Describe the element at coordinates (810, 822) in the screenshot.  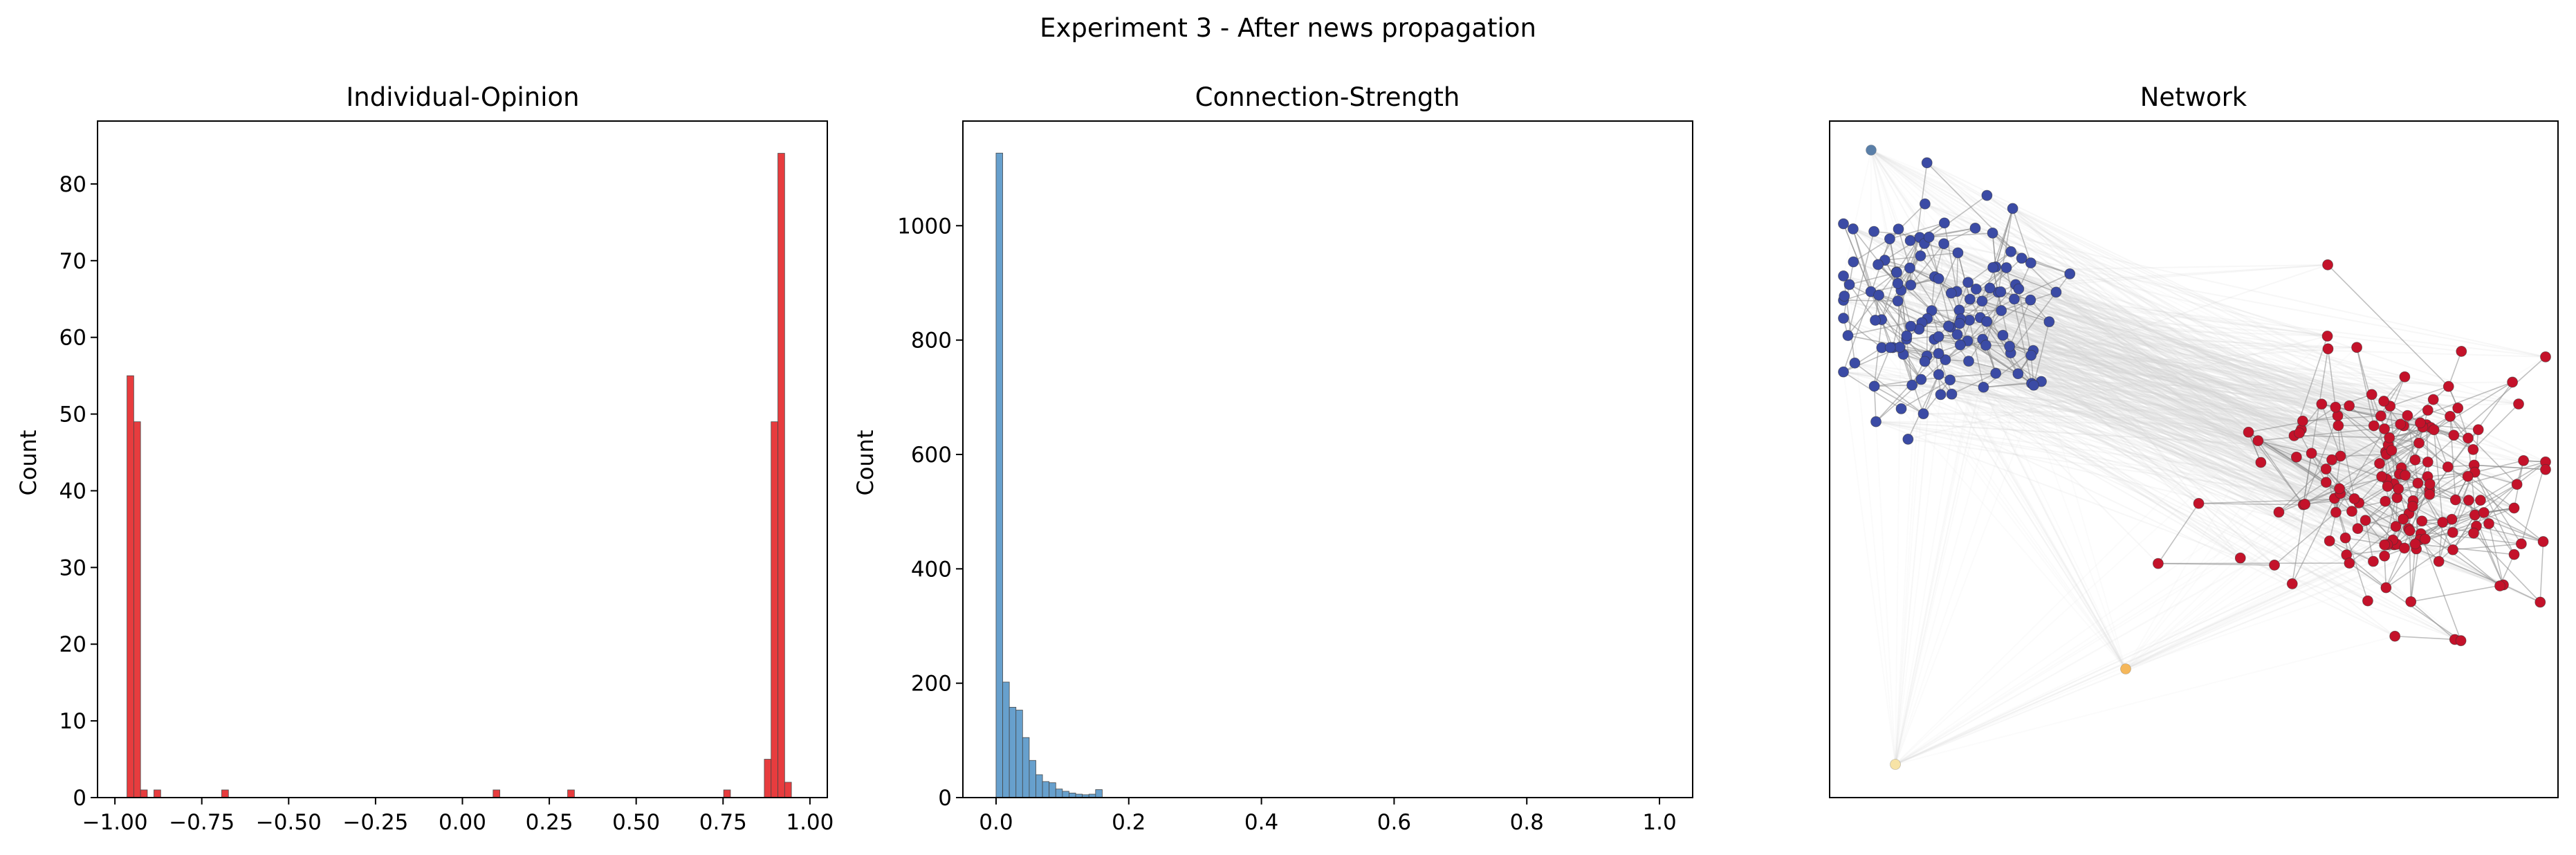
I see `x-tick-label: 1.00` at that location.